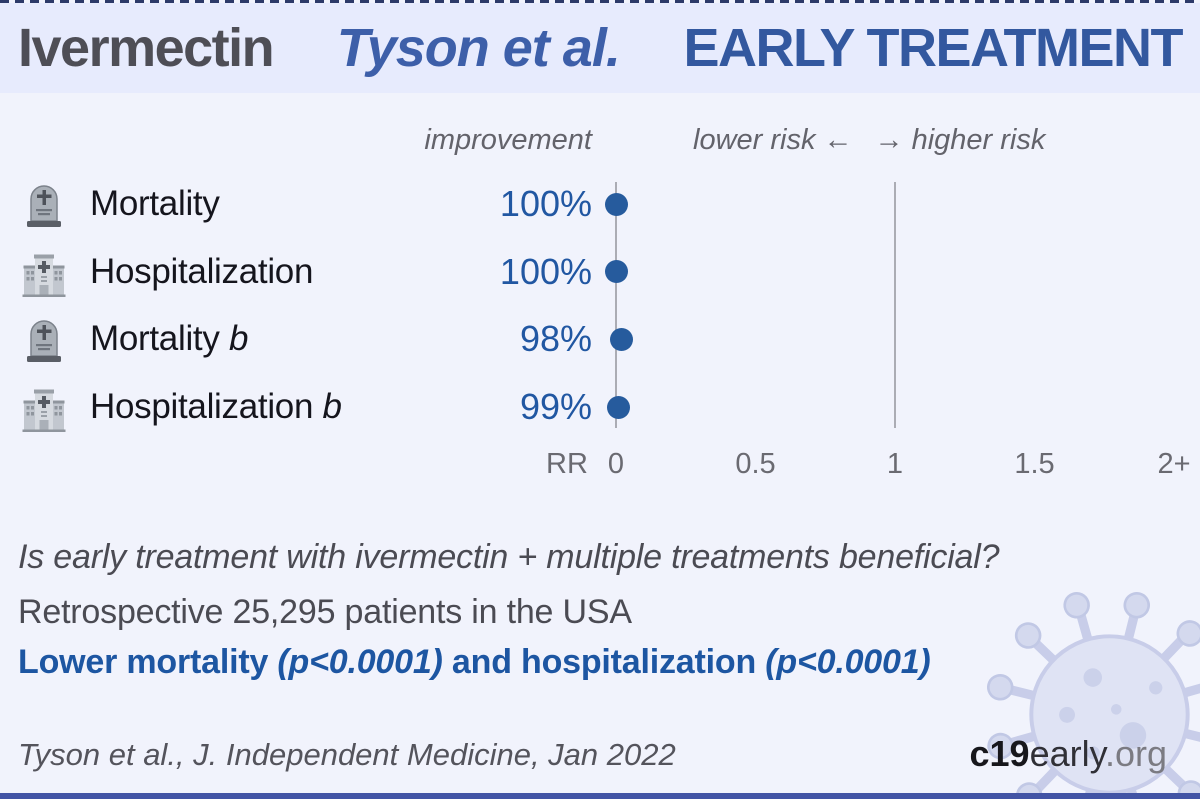 The height and width of the screenshot is (799, 1200). Describe the element at coordinates (960, 140) in the screenshot. I see `higher-risk-label: → higher risk` at that location.